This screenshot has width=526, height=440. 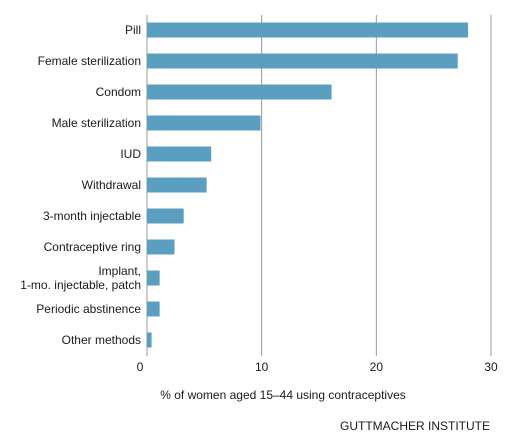 I want to click on category-label: Withdrawal, so click(x=111, y=185).